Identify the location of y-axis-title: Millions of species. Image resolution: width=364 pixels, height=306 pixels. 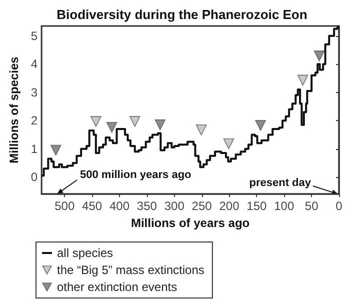
(14, 110).